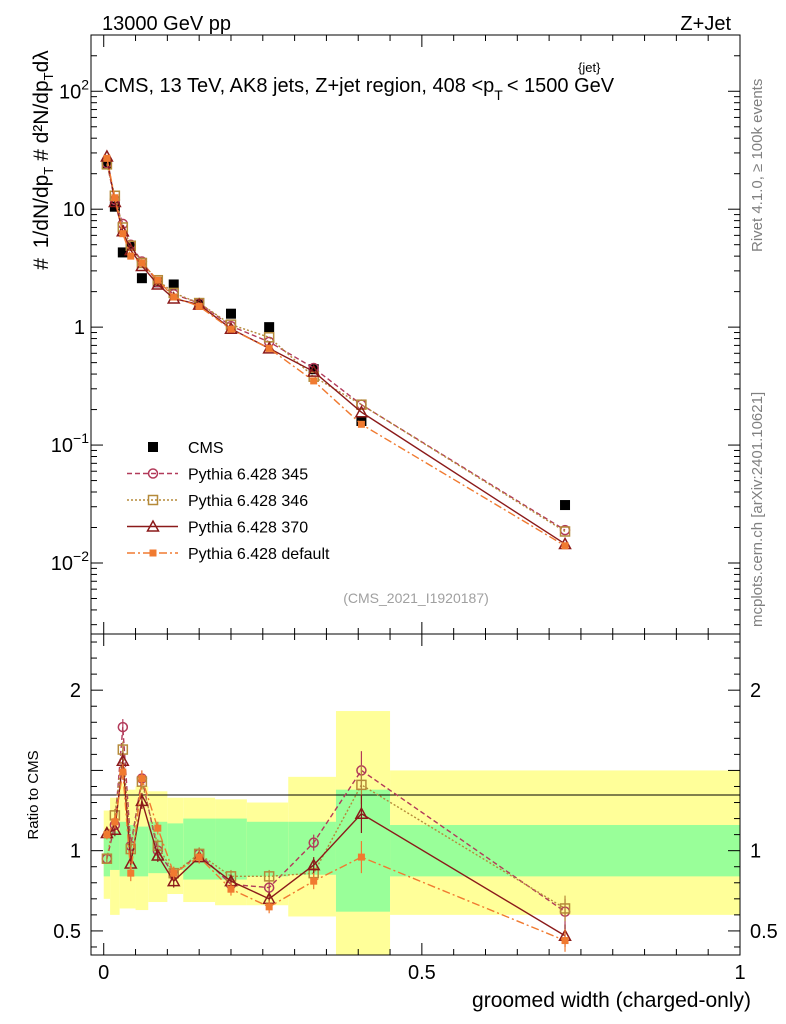 This screenshot has width=786, height=1024. I want to click on y-tick-base: 1, so click(79, 328).